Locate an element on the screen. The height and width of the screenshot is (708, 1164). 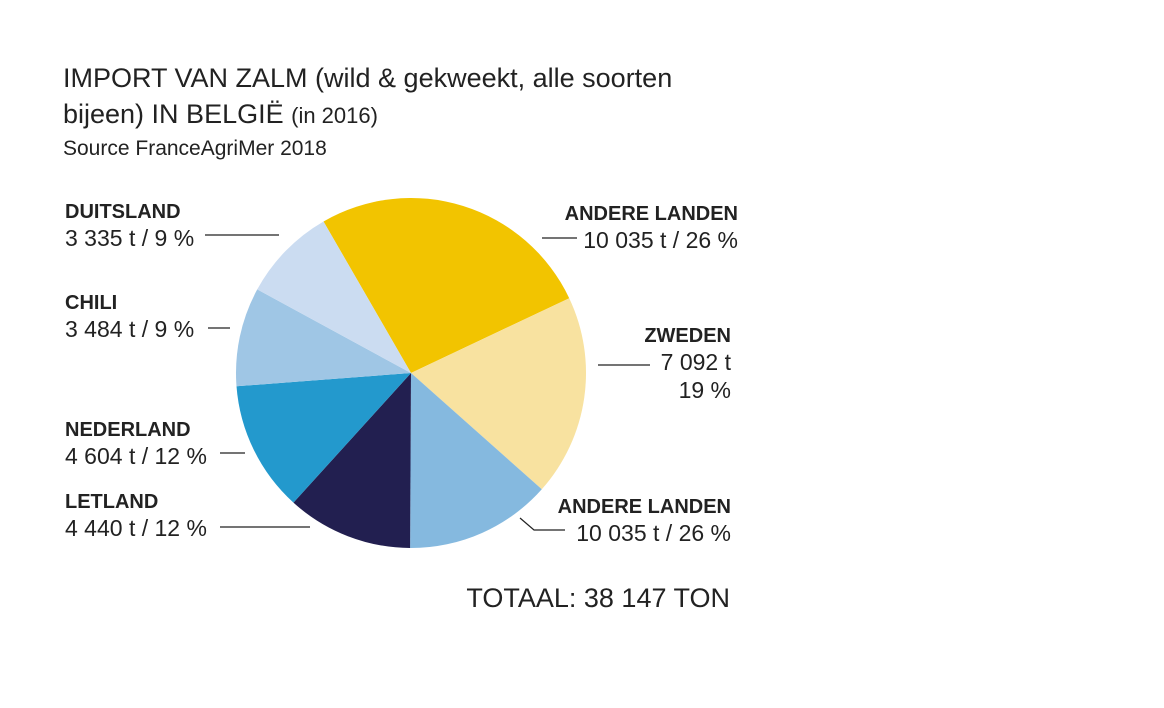
slice-label-percent: 19 % is located at coordinates (705, 390).